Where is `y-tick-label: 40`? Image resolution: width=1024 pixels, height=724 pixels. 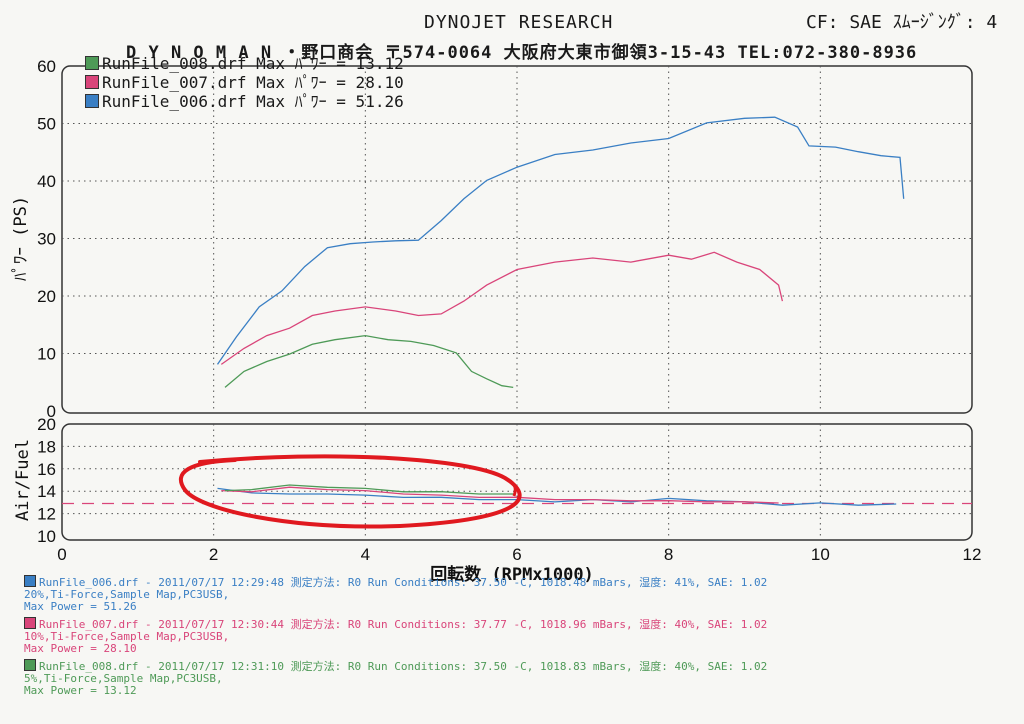 y-tick-label: 40 is located at coordinates (46, 181).